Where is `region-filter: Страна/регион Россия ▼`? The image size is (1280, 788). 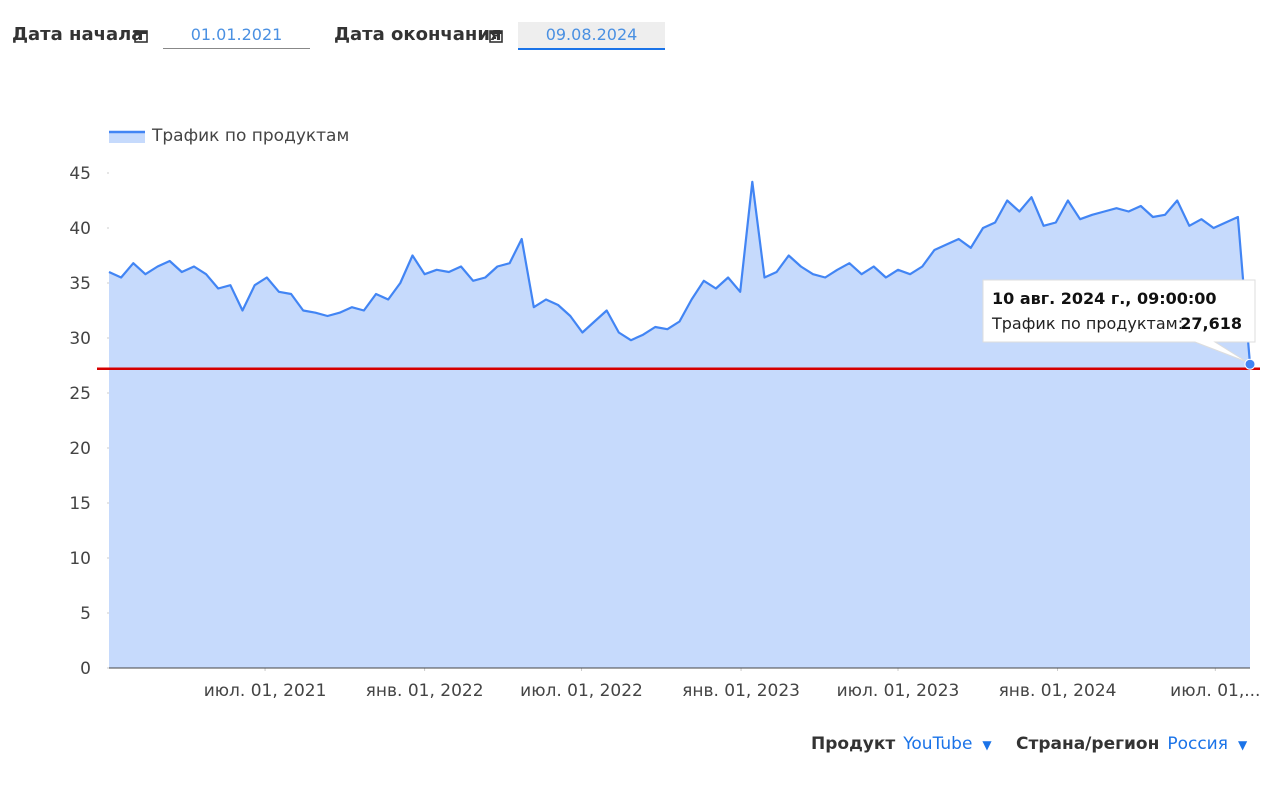
region-filter: Страна/регион Россия ▼ is located at coordinates (1131, 744).